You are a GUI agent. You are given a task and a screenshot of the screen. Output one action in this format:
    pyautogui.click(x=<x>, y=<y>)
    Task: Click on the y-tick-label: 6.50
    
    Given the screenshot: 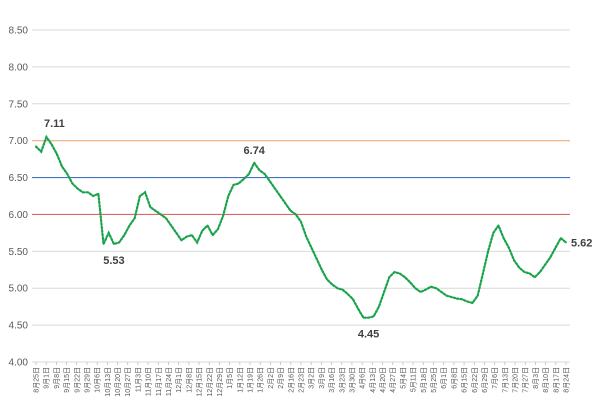 What is the action you would take?
    pyautogui.click(x=19, y=178)
    